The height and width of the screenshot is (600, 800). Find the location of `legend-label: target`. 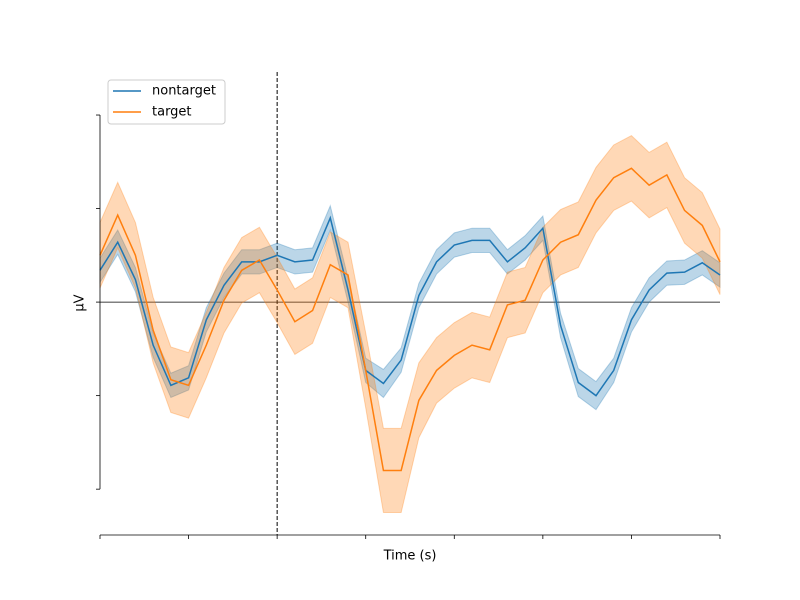

legend-label: target is located at coordinates (172, 112).